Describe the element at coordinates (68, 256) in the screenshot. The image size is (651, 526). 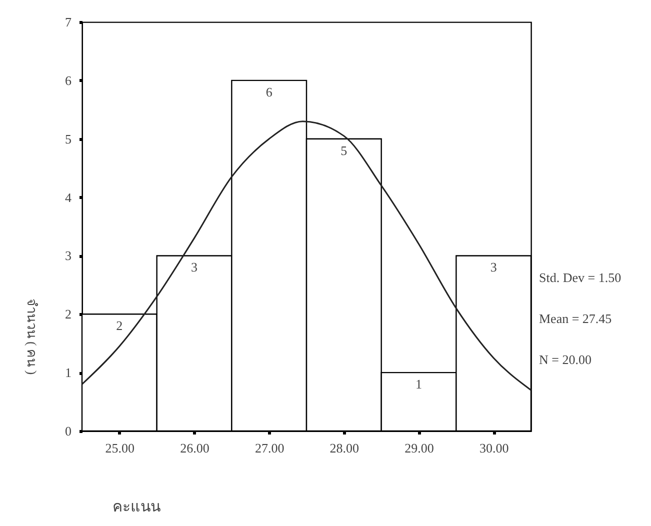
I see `y-tick-label: 3` at that location.